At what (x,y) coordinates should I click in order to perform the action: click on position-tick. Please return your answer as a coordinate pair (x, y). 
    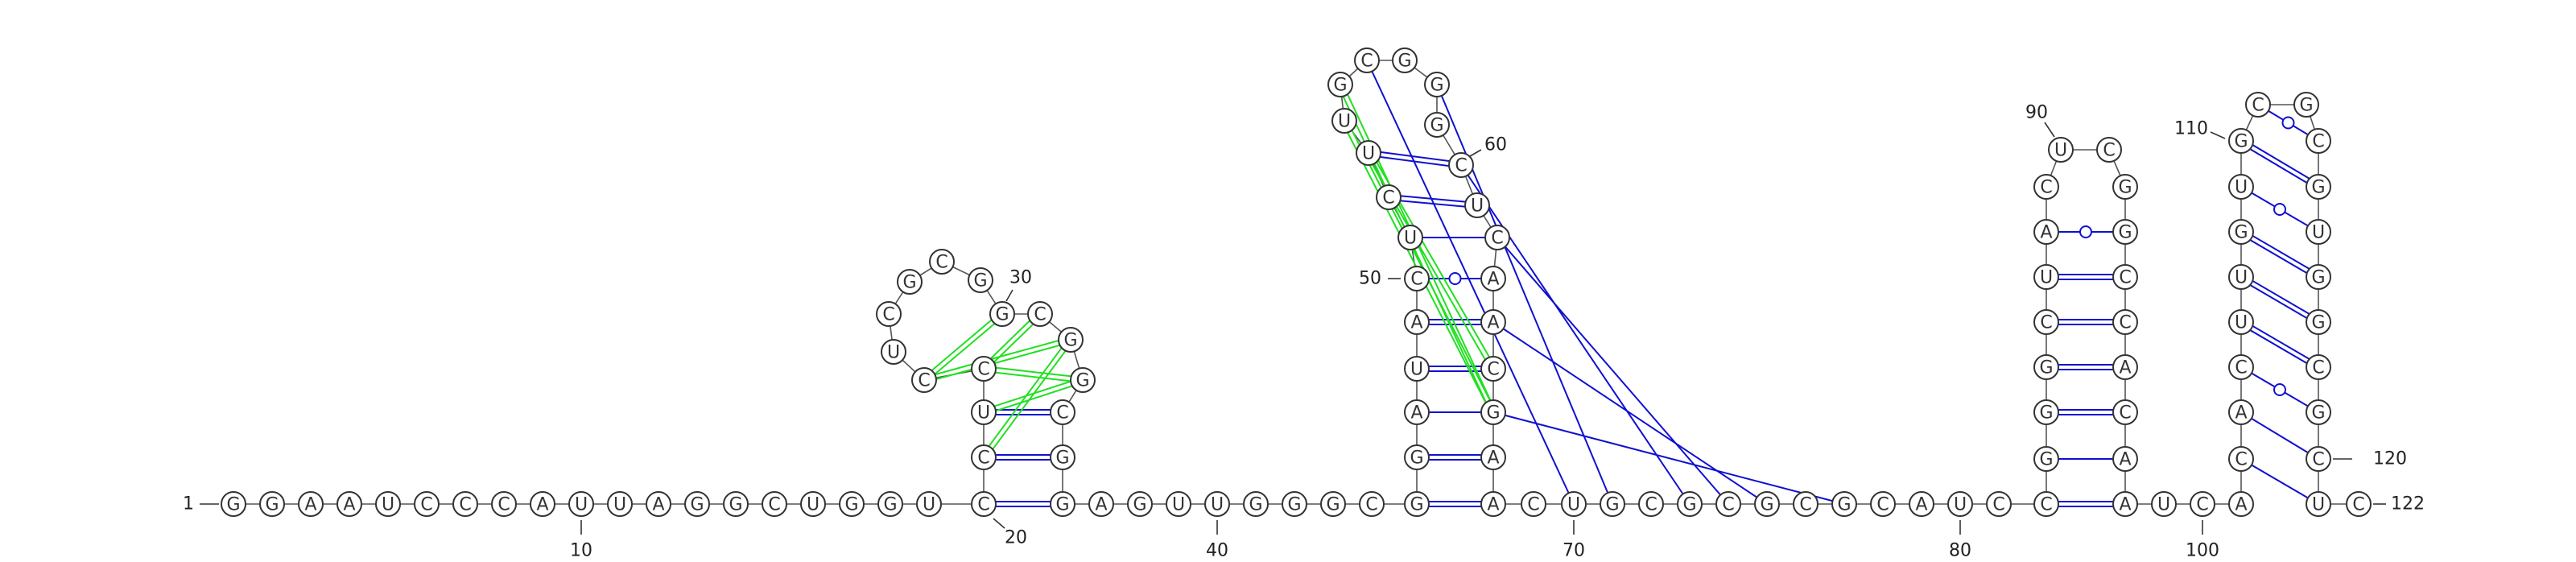
    Looking at the image, I should click on (2218, 135).